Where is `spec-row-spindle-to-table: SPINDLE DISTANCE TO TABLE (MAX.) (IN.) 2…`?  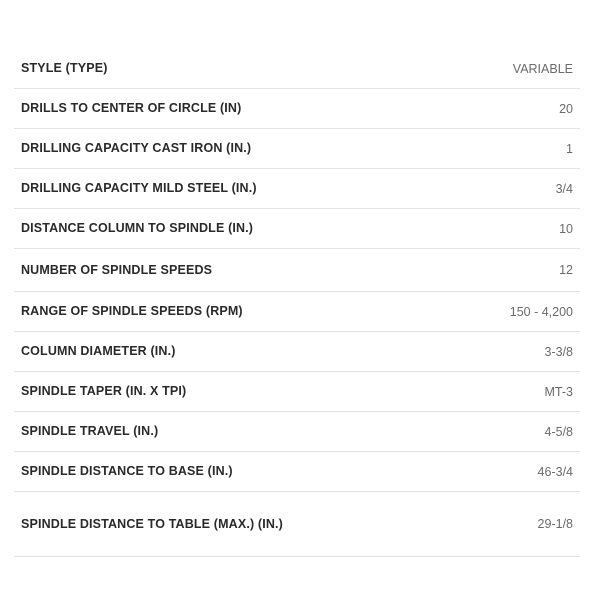
spec-row-spindle-to-table: SPINDLE DISTANCE TO TABLE (MAX.) (IN.) 2… is located at coordinates (297, 524).